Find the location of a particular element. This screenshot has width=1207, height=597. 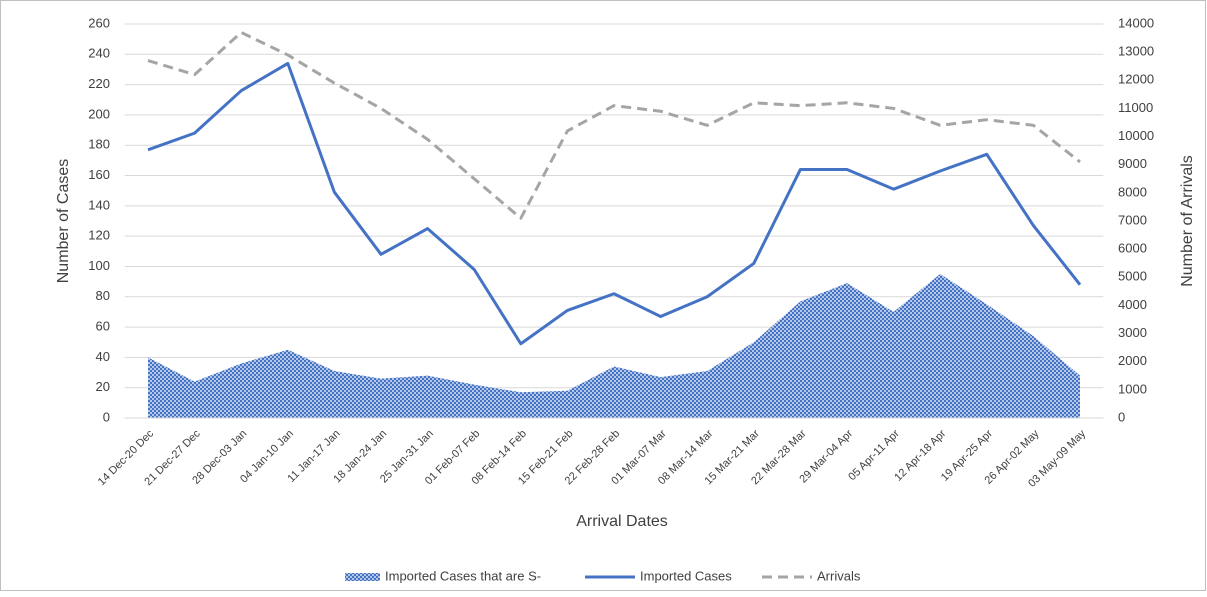

legend-label: Arrivals is located at coordinates (839, 575).